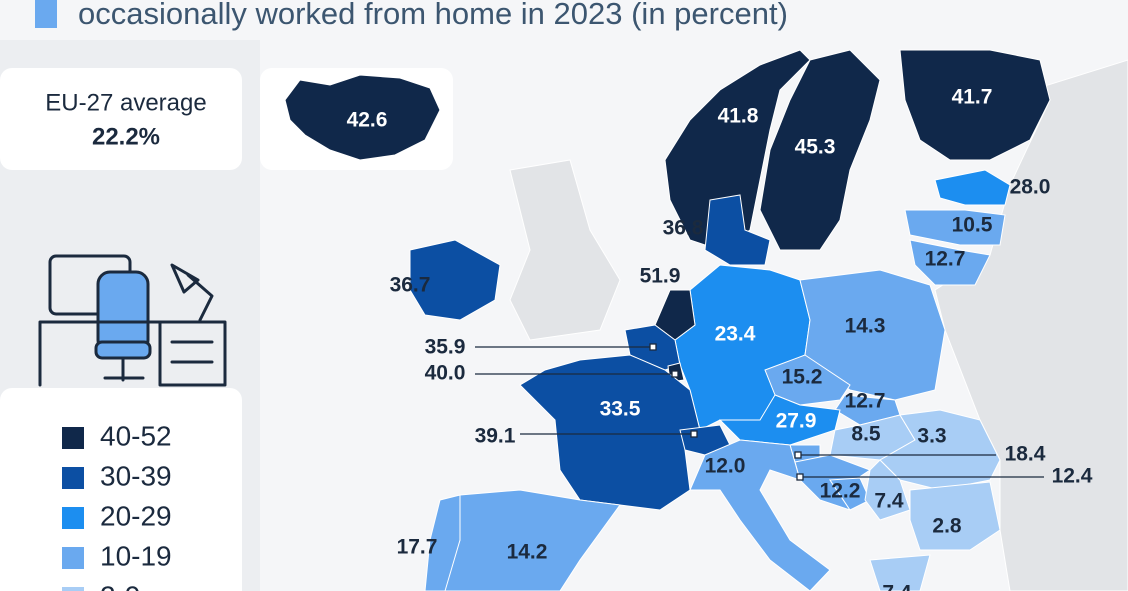 The width and height of the screenshot is (1128, 591). I want to click on iceland, so click(362, 117).